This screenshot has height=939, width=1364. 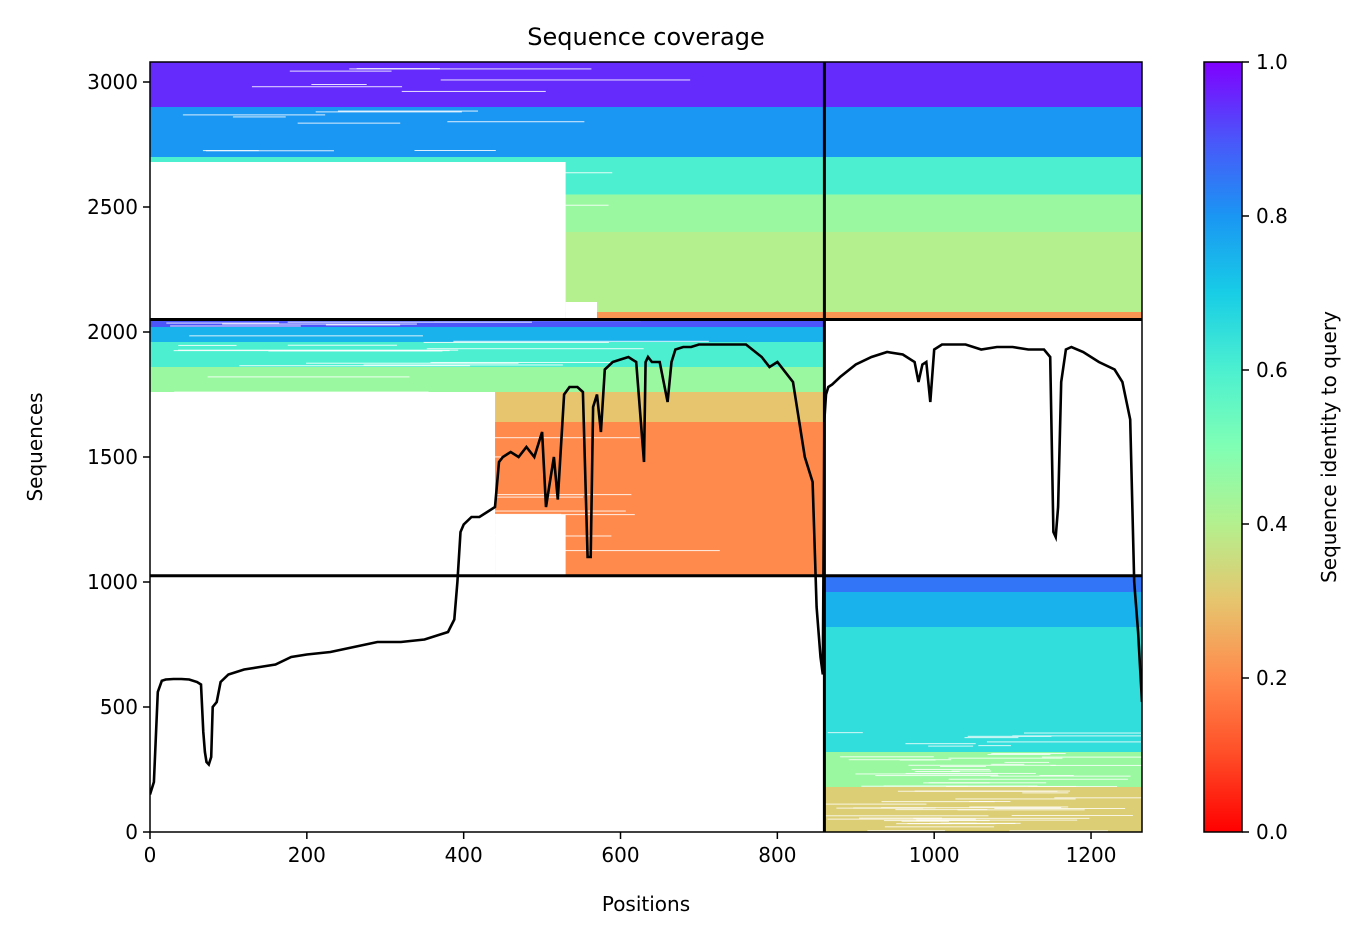 What do you see at coordinates (118, 457) in the screenshot?
I see `y-axis: 0 500 1000 1500 2000 2500 3000` at bounding box center [118, 457].